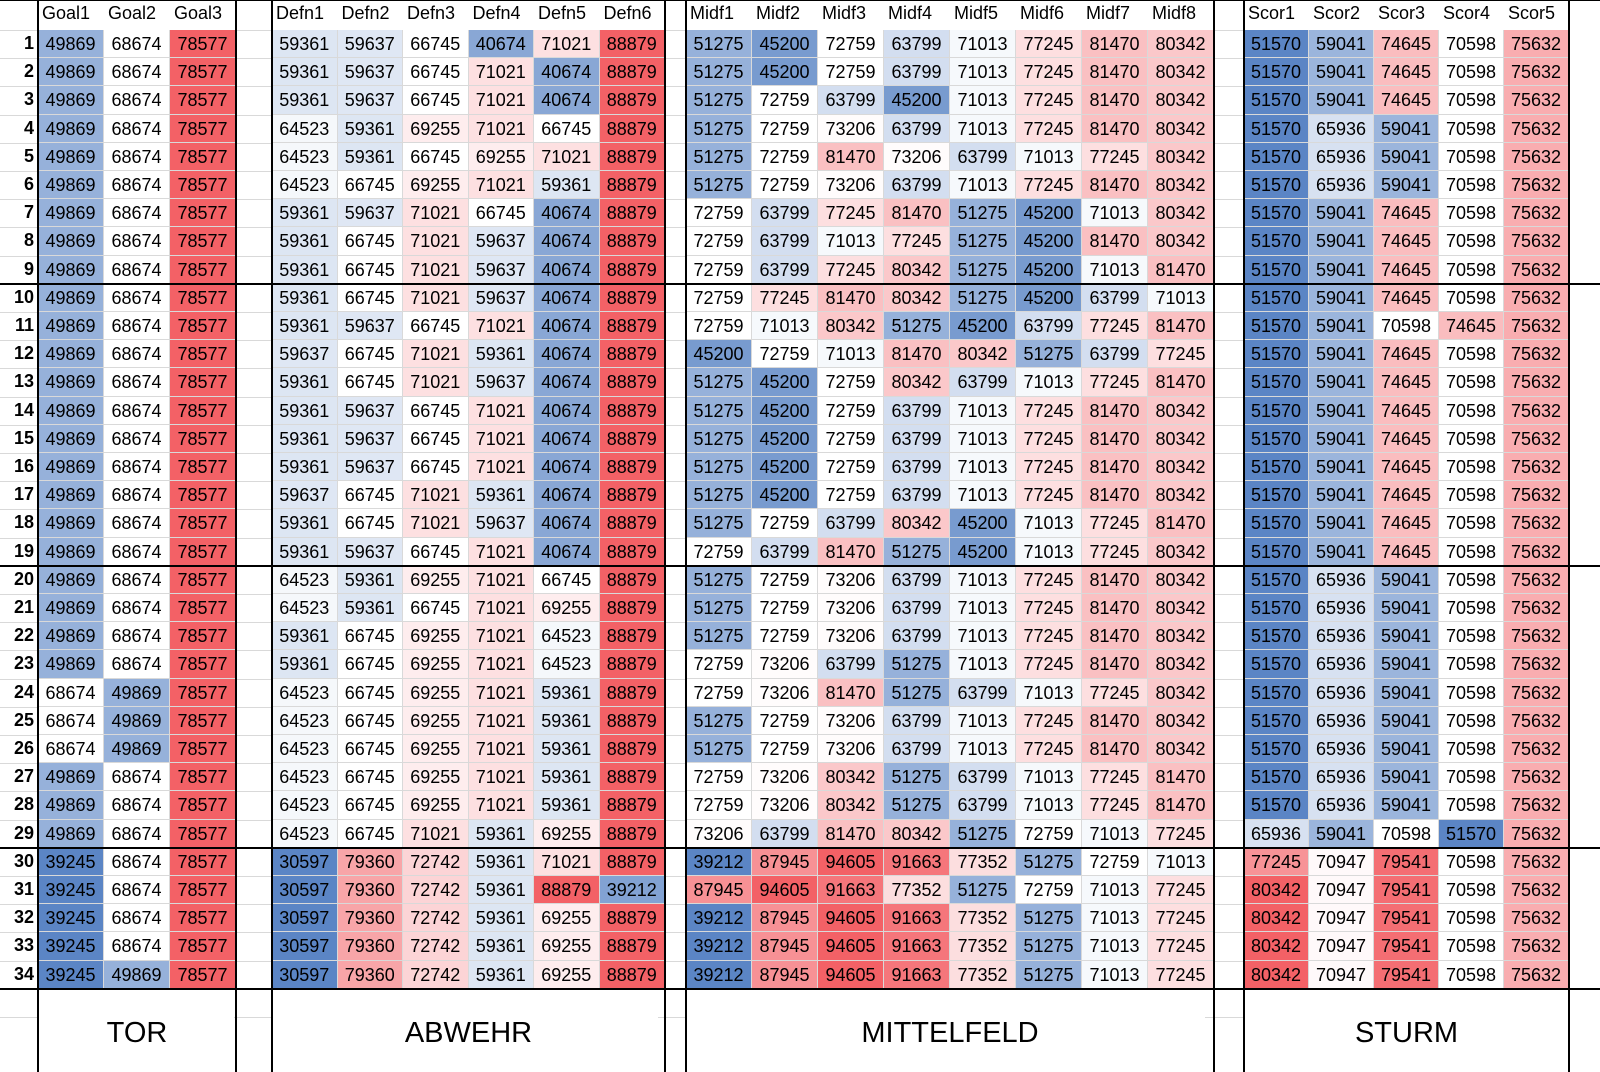 The image size is (1600, 1072). What do you see at coordinates (976, 13) in the screenshot?
I see `column-header-midf5: Midf5` at bounding box center [976, 13].